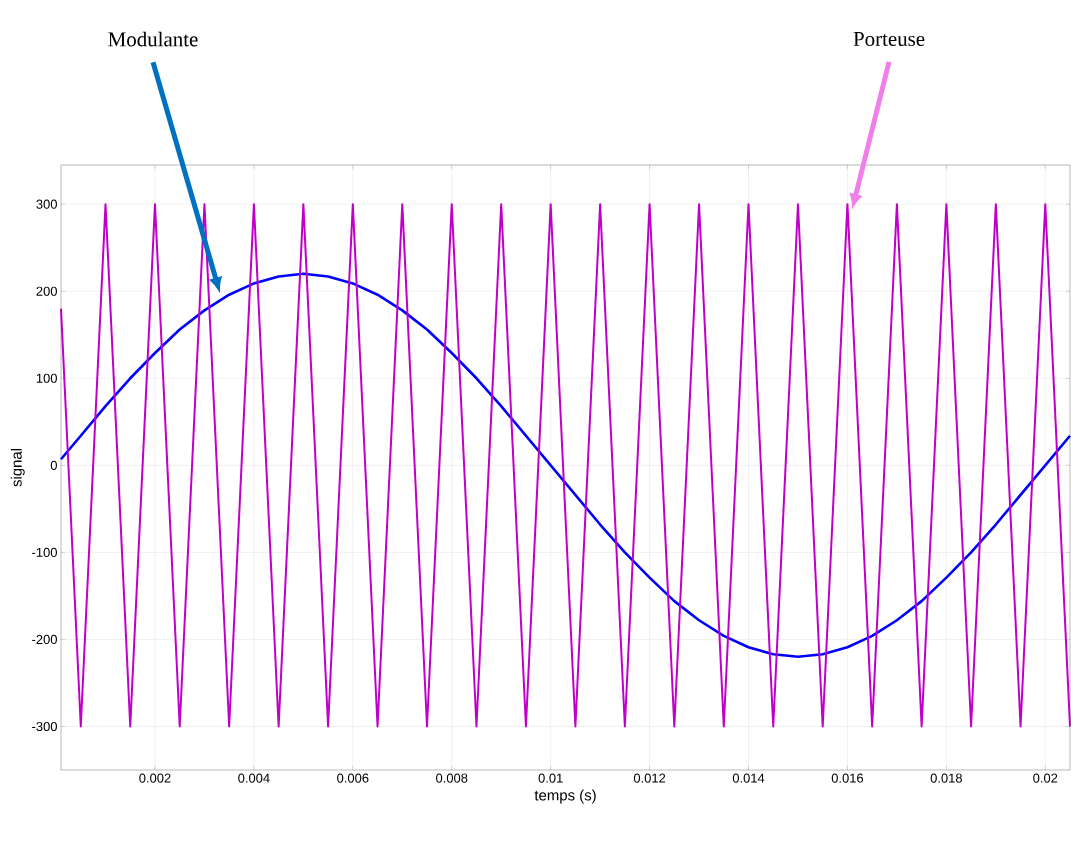 The height and width of the screenshot is (843, 1071). I want to click on y-tick-label: -300, so click(44, 726).